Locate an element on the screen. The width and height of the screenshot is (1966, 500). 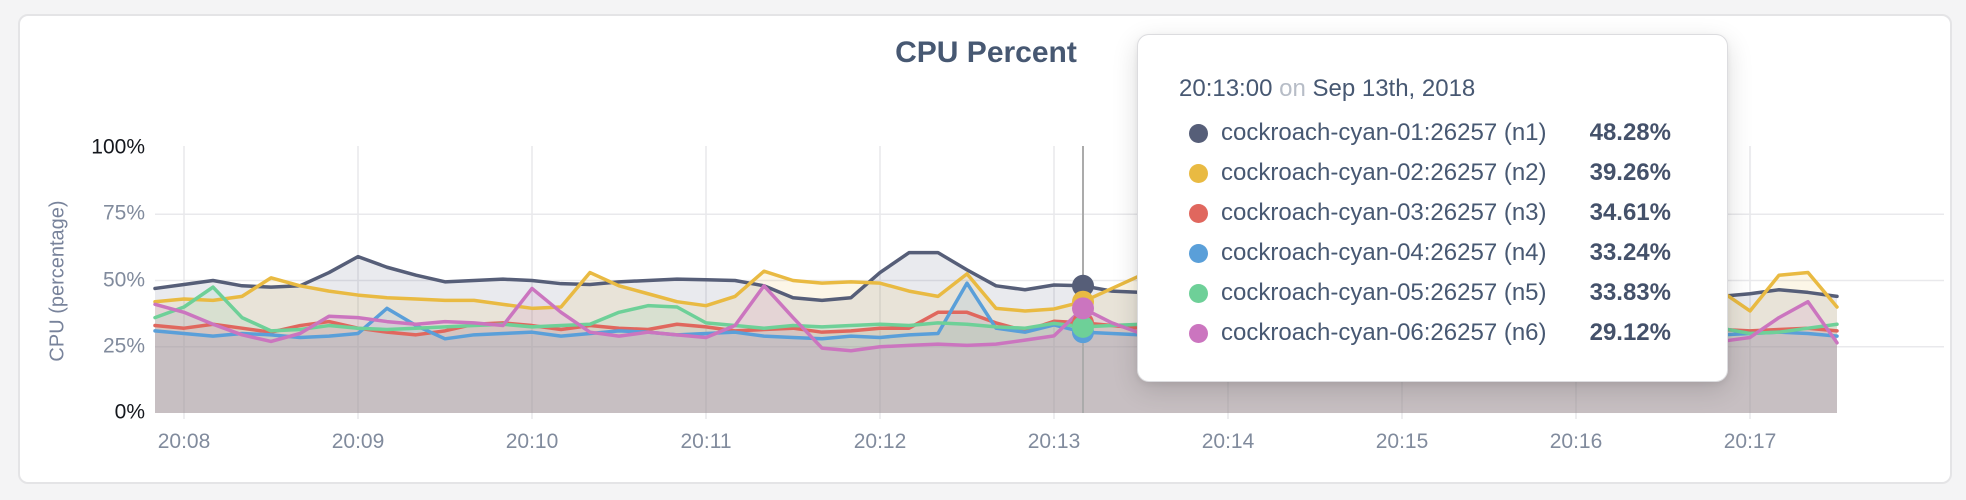
chart-title: CPU Percent is located at coordinates (986, 52).